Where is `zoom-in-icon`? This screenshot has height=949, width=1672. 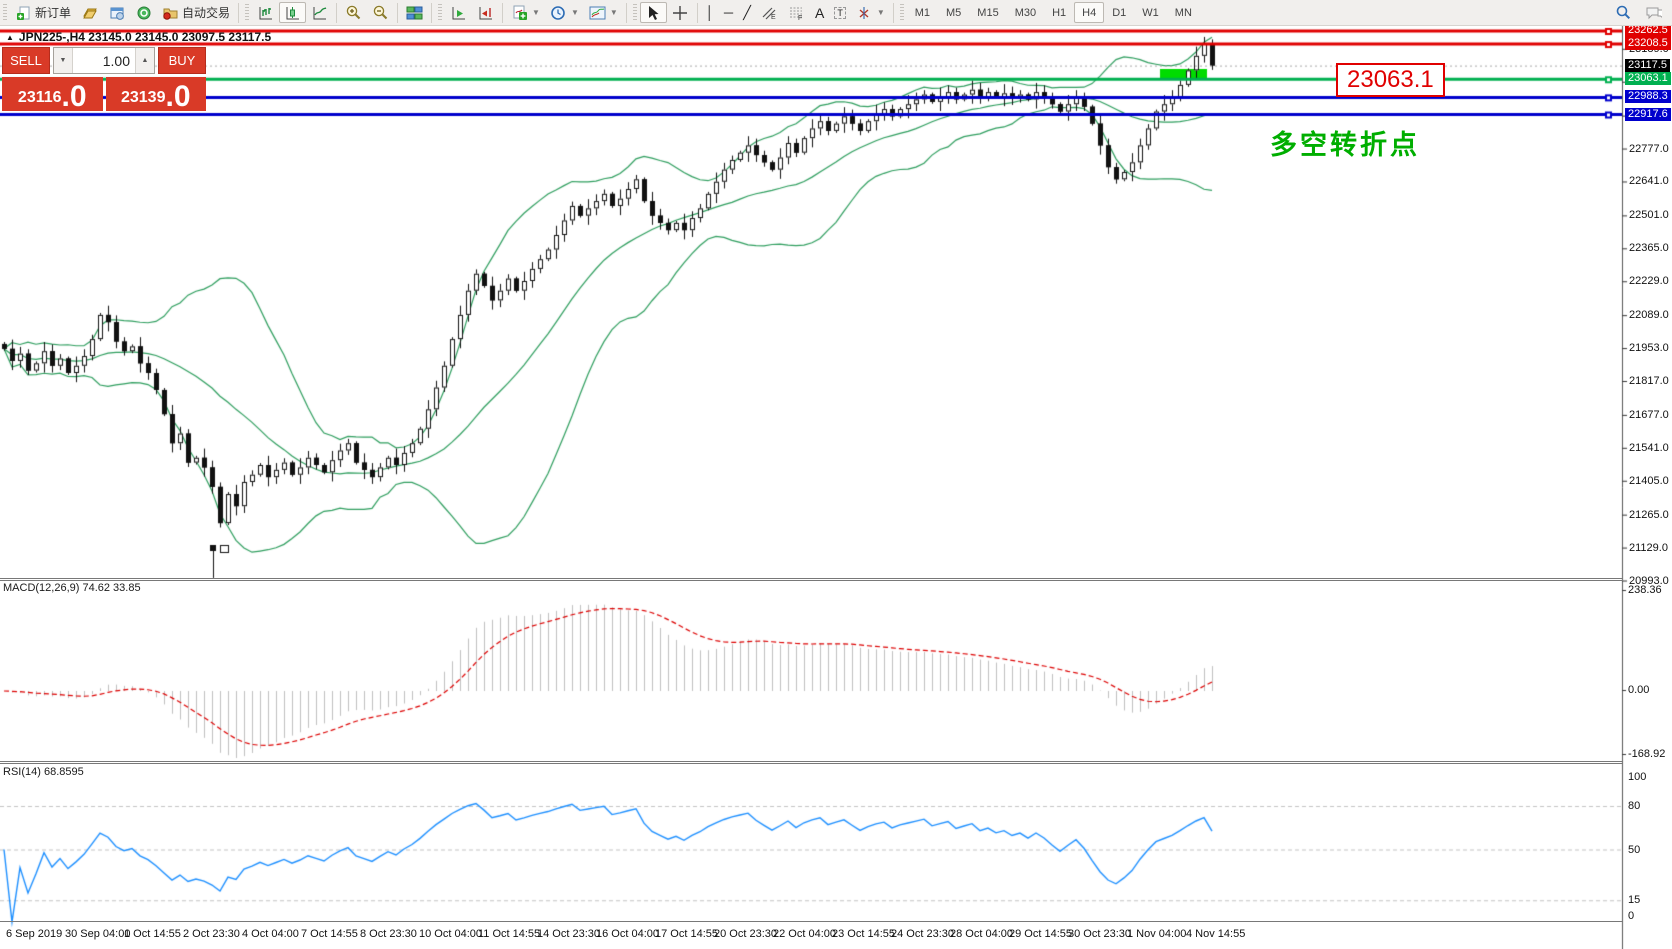 zoom-in-icon is located at coordinates (353, 12).